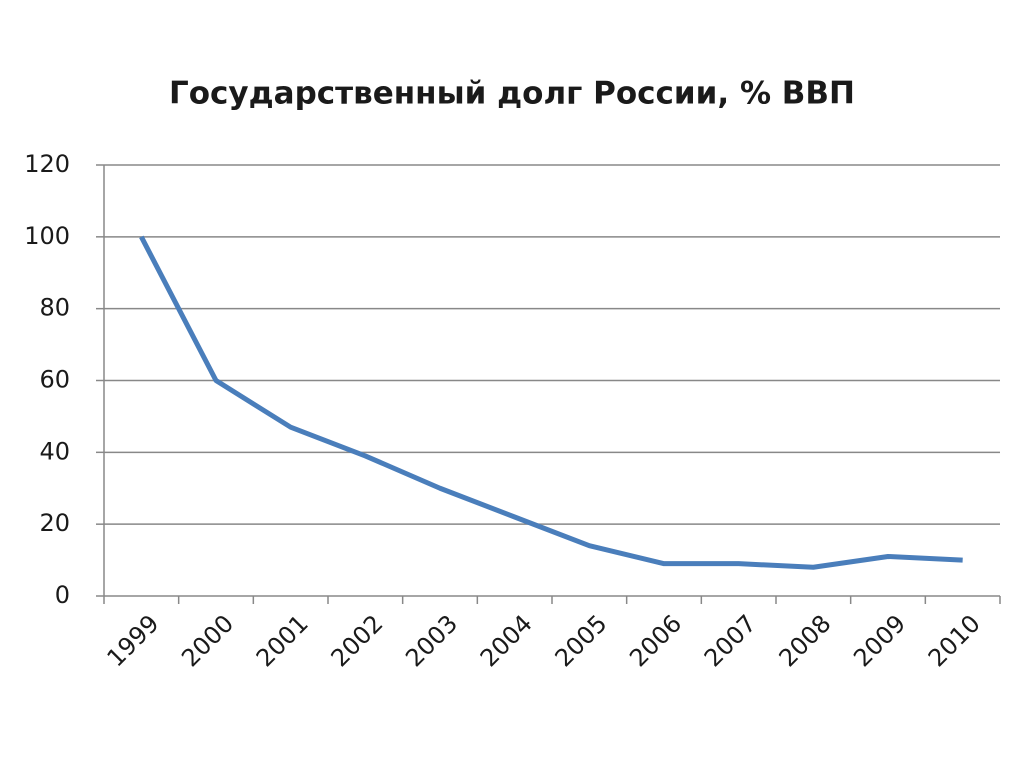 The width and height of the screenshot is (1024, 767). What do you see at coordinates (54, 523) in the screenshot?
I see `y-tick-label: 20` at bounding box center [54, 523].